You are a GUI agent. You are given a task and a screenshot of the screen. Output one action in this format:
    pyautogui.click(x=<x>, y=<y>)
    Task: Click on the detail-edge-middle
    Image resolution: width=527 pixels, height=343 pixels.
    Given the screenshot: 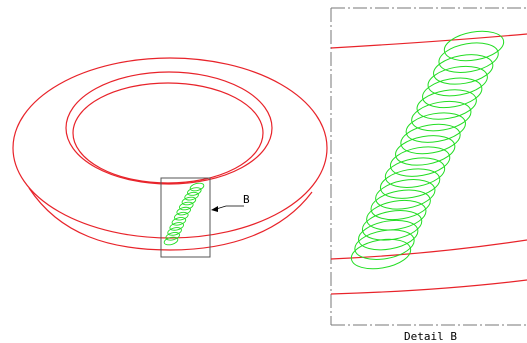 What is the action you would take?
    pyautogui.click(x=428, y=249)
    